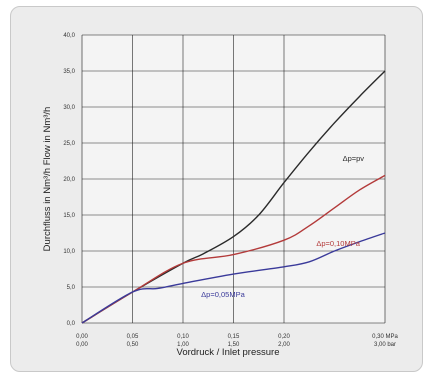  I want to click on x-tick-label-mpa: 0,15, so click(234, 337).